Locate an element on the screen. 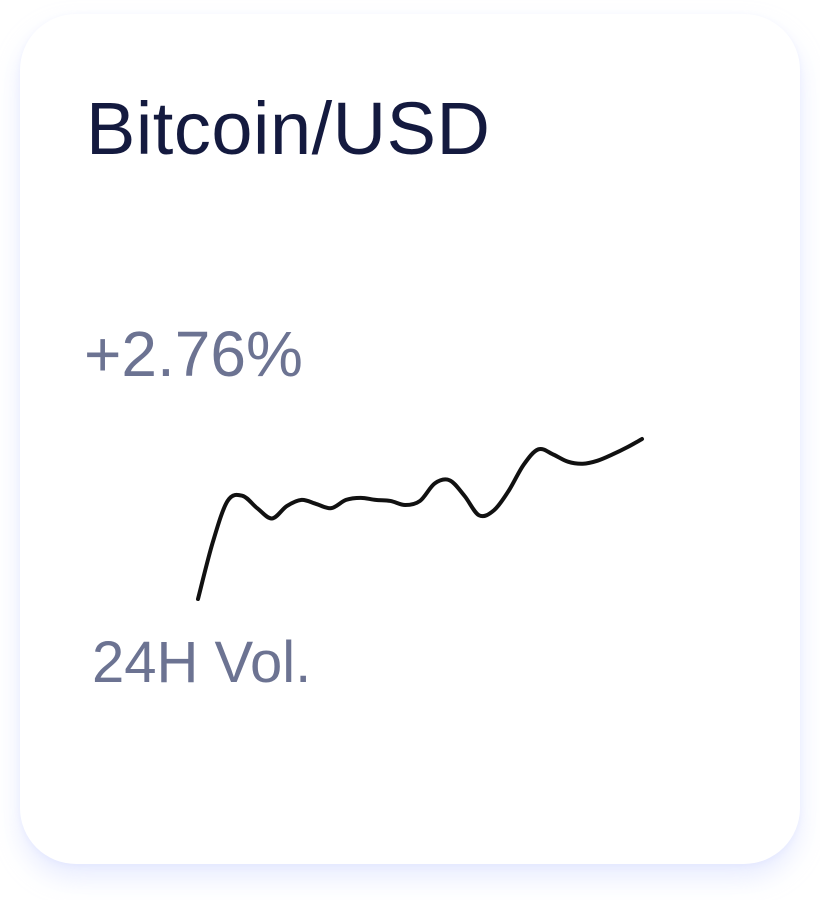 Image resolution: width=820 pixels, height=900 pixels. sparkline-series-line is located at coordinates (420, 519).